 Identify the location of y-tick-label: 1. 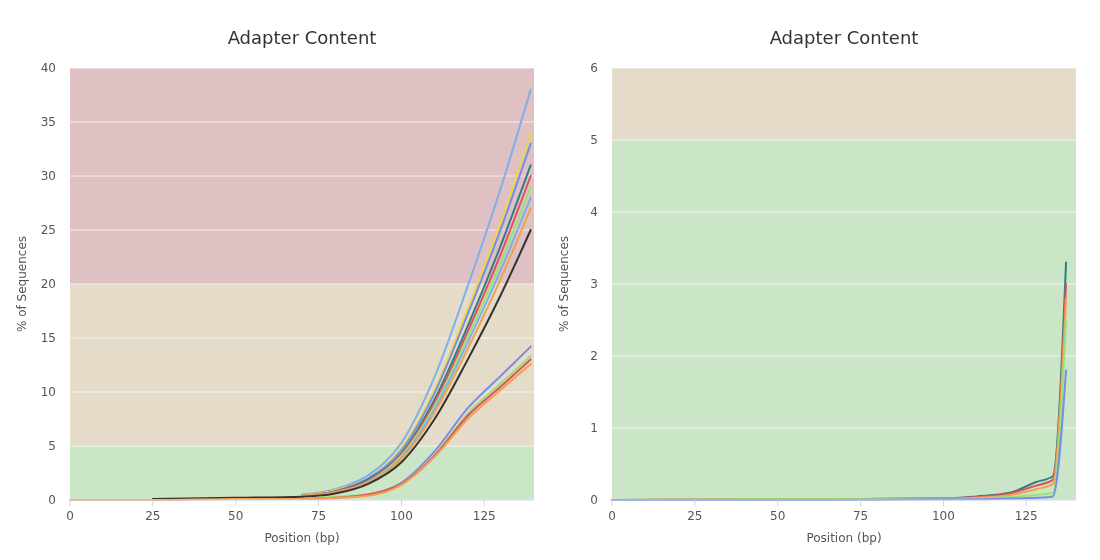
(594, 428).